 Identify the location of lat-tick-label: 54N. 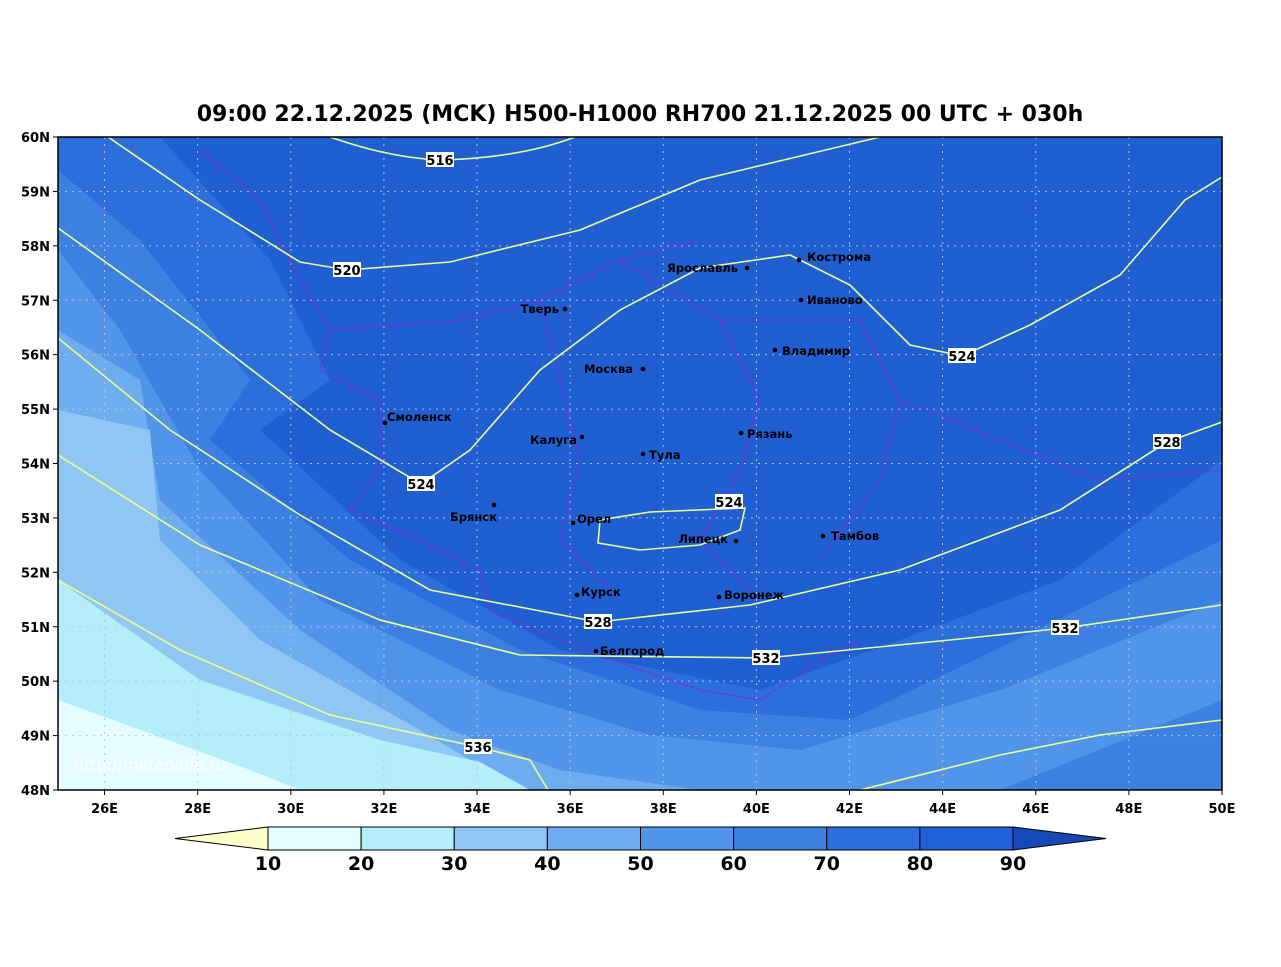
(35, 465).